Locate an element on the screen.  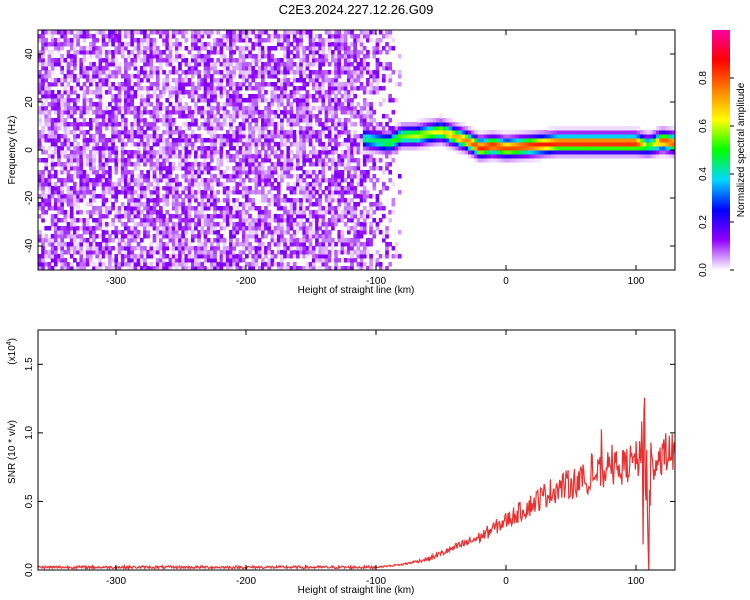
heatmap-cell-2002 is located at coordinates (192, 268).